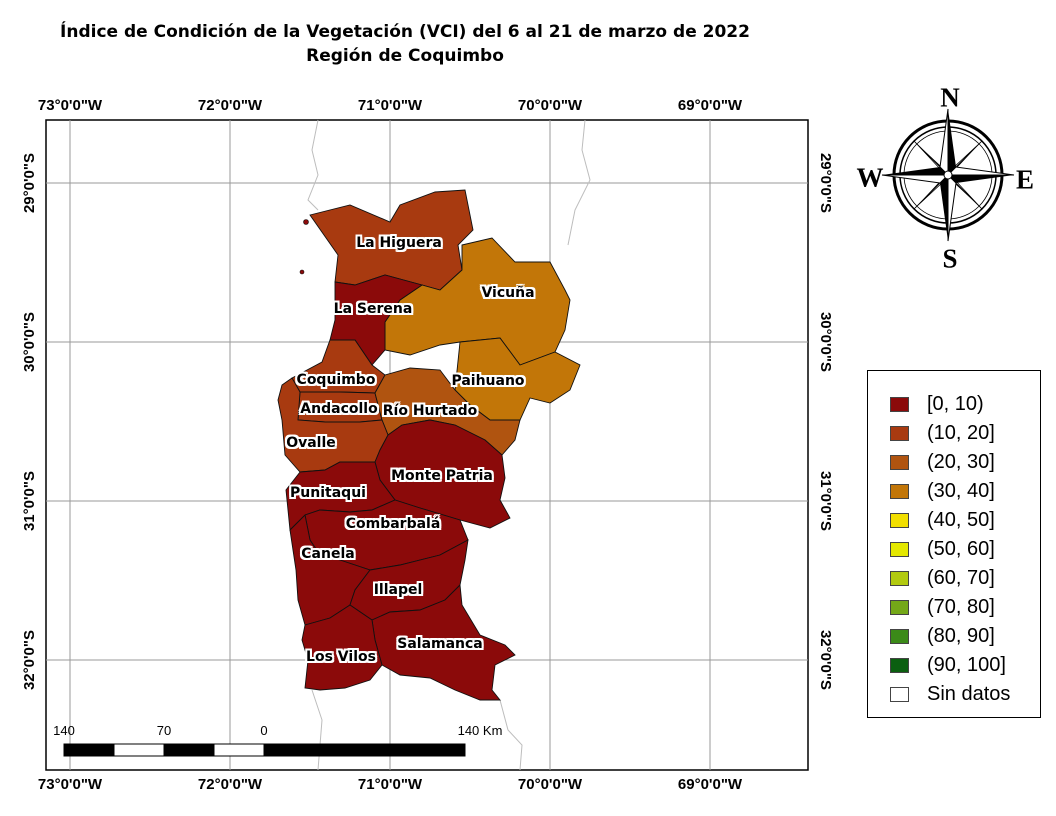  I want to click on legend-item: (80, 90], so click(942, 636).